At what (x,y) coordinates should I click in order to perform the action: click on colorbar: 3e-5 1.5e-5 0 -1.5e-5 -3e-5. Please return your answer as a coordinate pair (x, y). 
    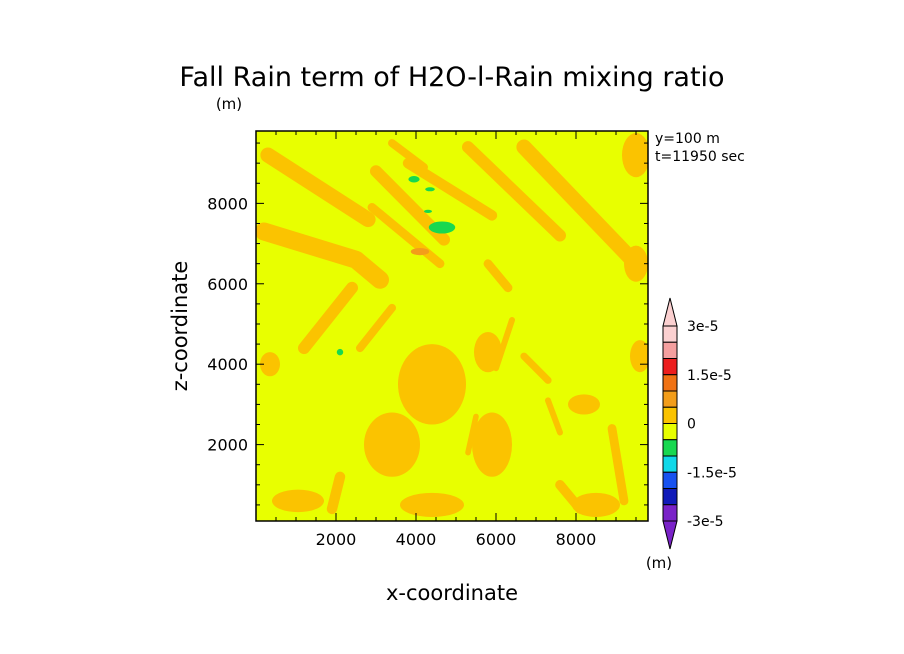
    Looking at the image, I should click on (699, 423).